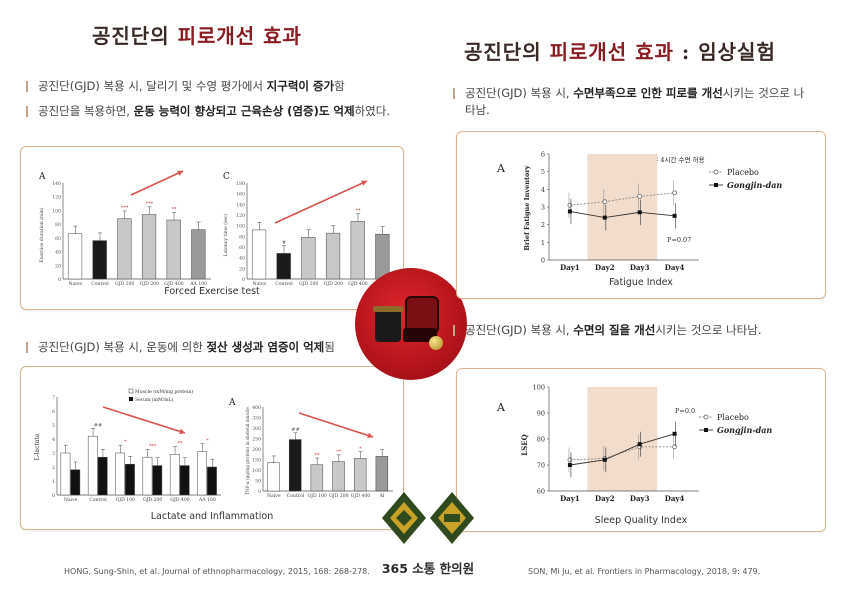 Image resolution: width=842 pixels, height=595 pixels. I want to click on x-tick-label: Day3, so click(640, 498).